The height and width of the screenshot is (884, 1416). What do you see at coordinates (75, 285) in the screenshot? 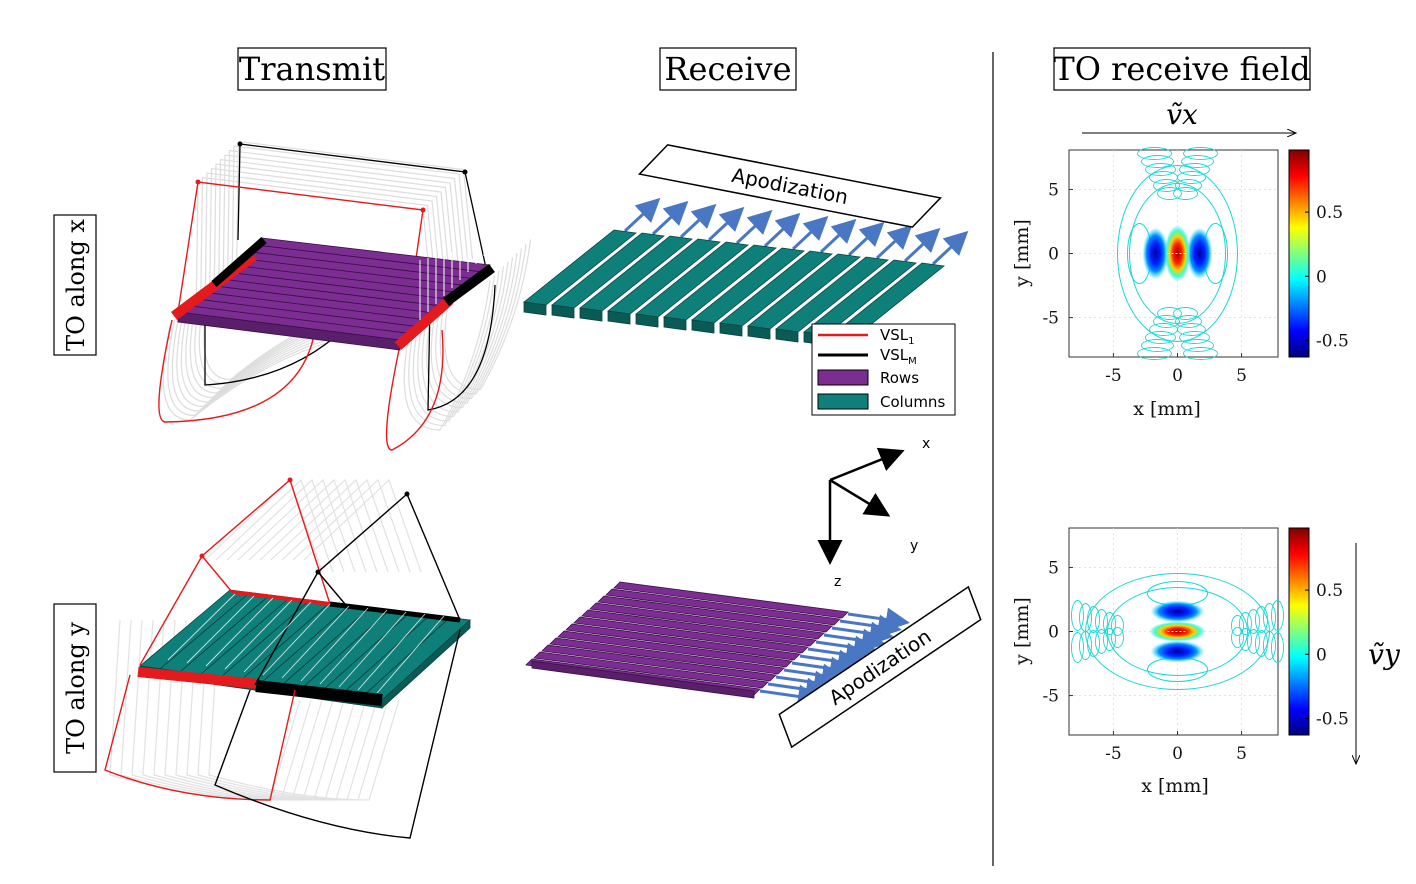
I see `row-label-top: TO along x` at bounding box center [75, 285].